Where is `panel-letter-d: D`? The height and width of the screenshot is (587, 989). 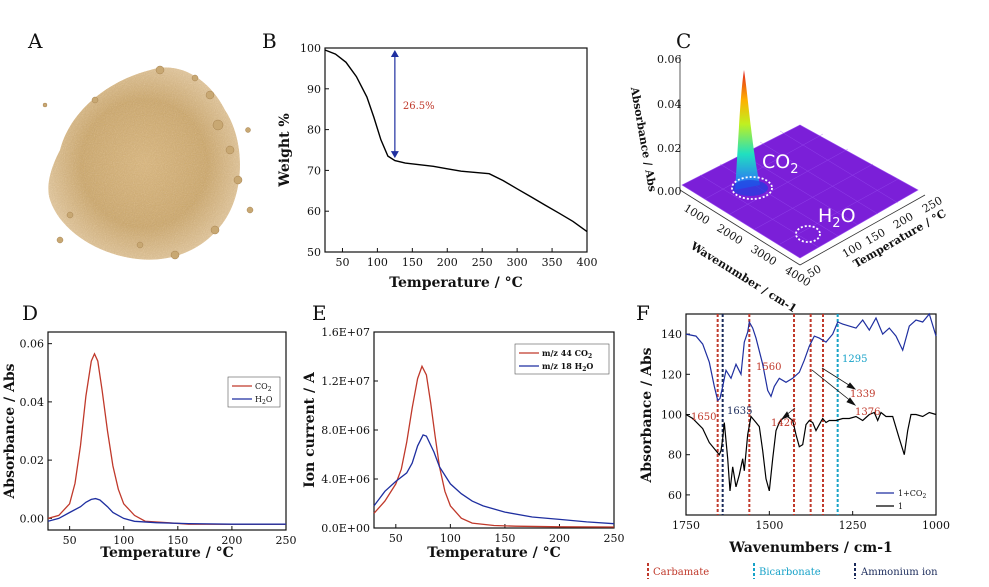 panel-letter-d: D is located at coordinates (30, 313).